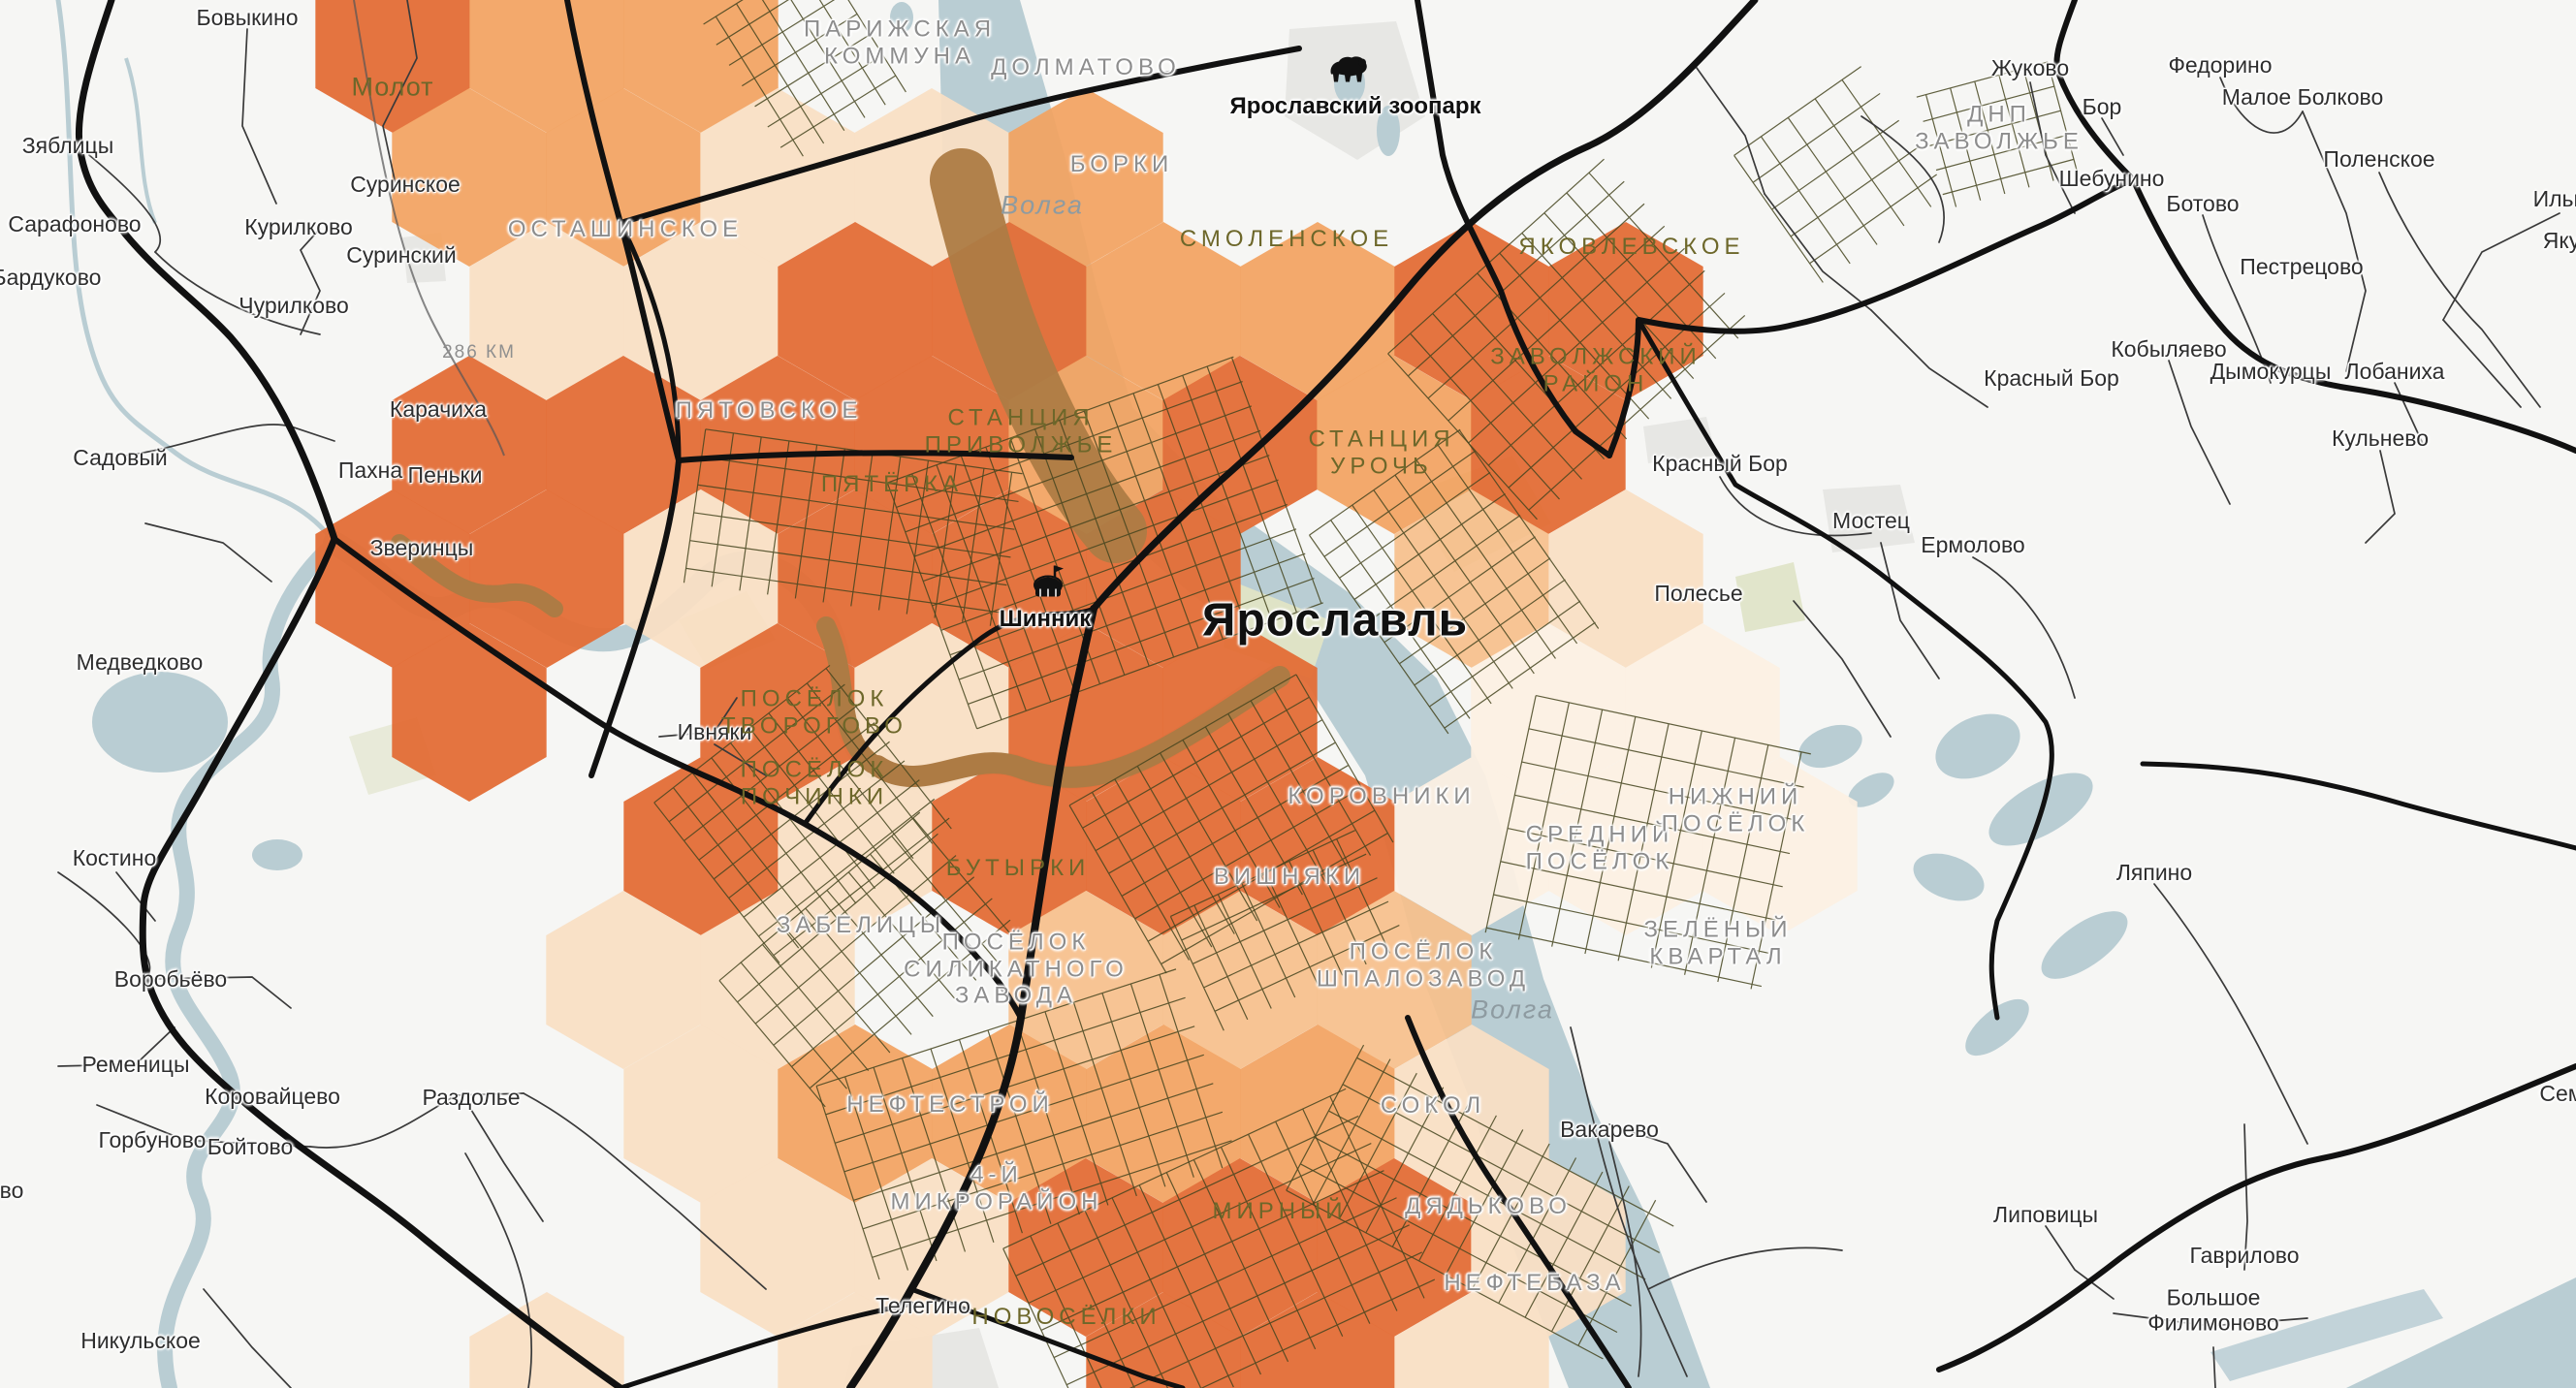  Describe the element at coordinates (1335, 620) in the screenshot. I see `city-label: Ярославль` at that location.